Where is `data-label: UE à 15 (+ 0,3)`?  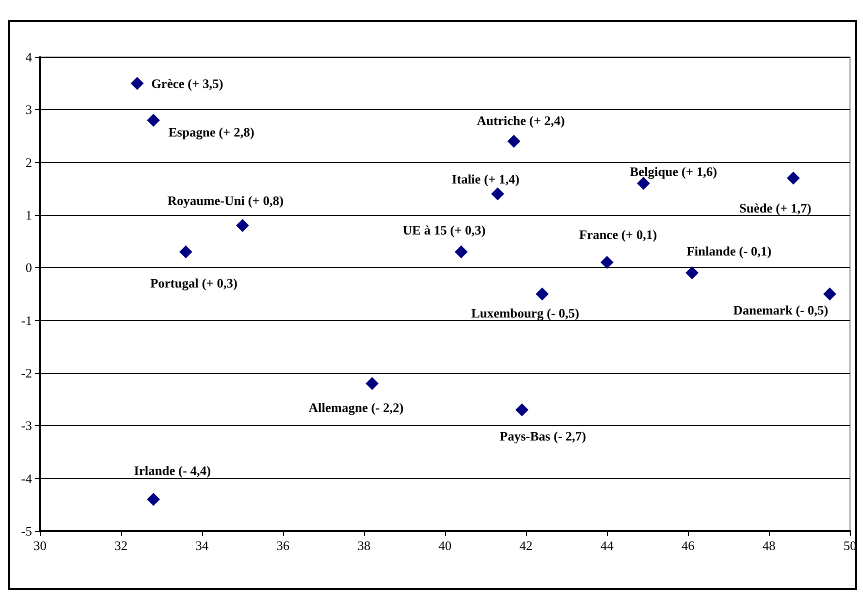 data-label: UE à 15 (+ 0,3) is located at coordinates (444, 230).